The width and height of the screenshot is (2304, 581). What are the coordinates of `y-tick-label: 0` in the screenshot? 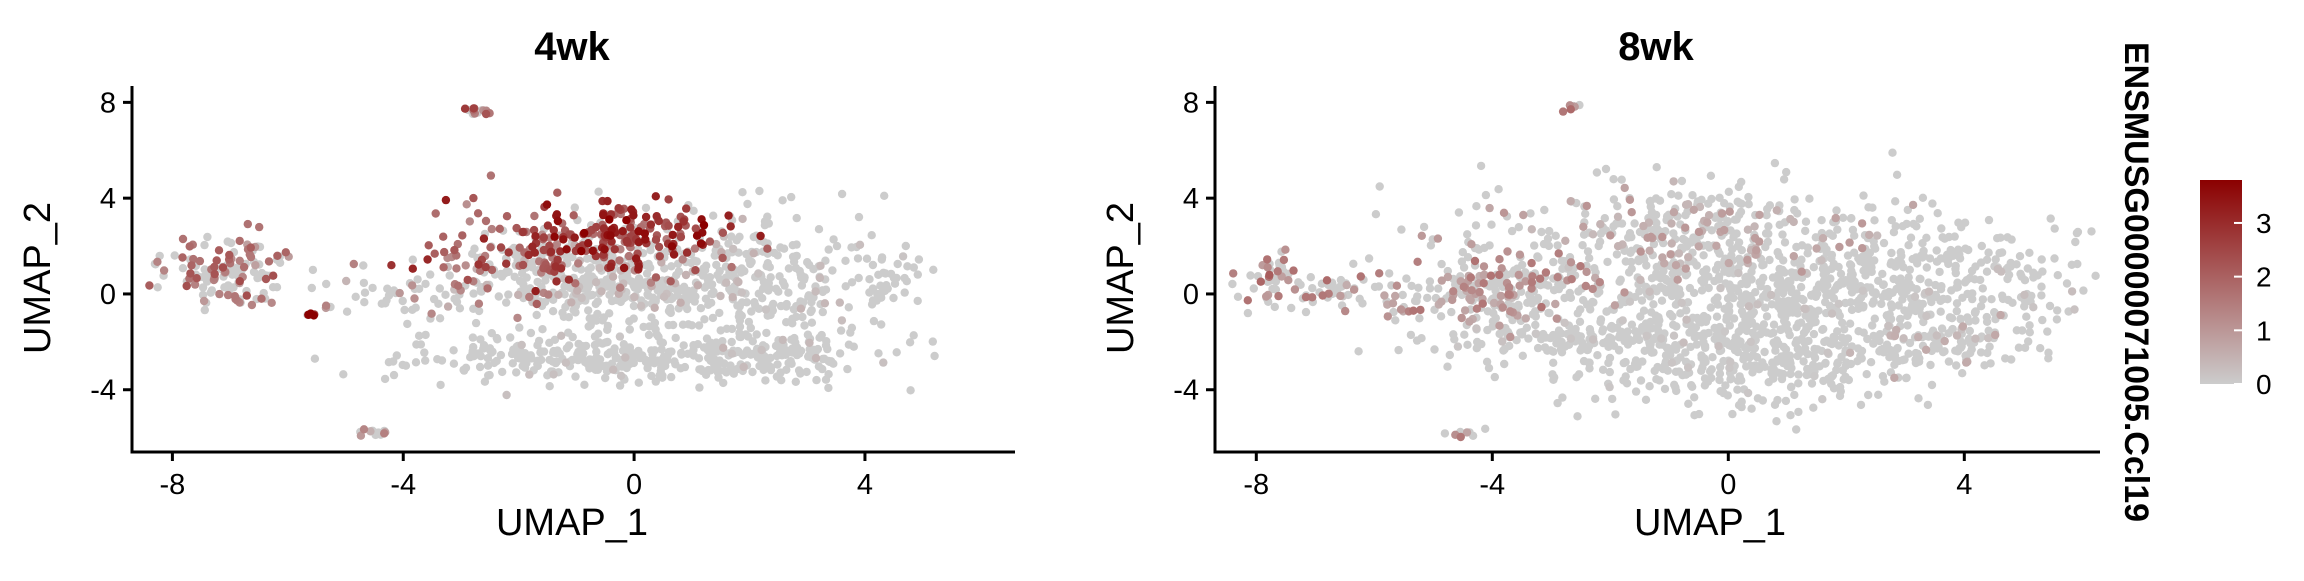 It's located at (108, 295).